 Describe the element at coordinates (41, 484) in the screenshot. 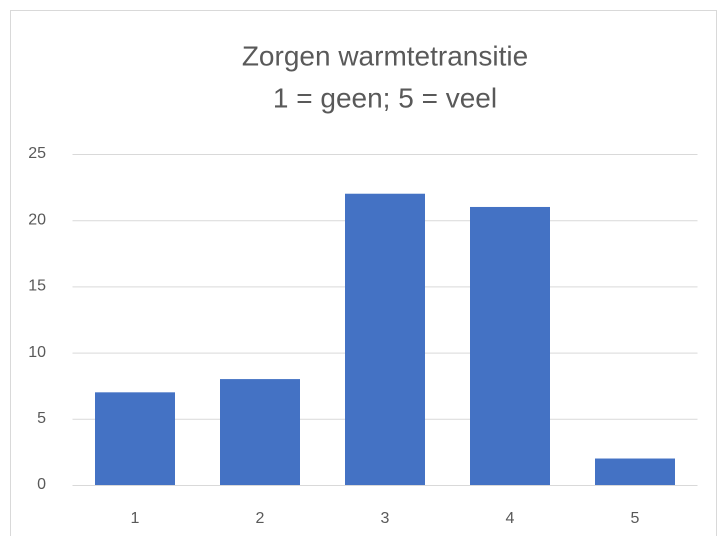

I see `y-tick-label: 0` at that location.